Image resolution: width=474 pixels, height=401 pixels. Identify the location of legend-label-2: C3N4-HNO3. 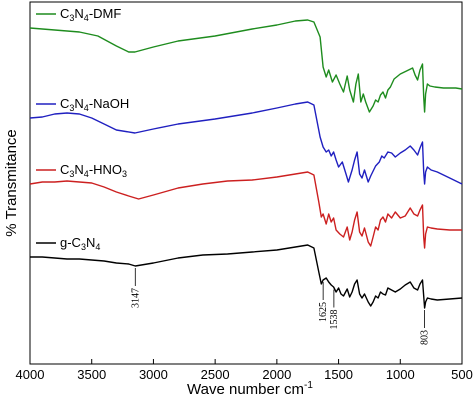
(93, 170).